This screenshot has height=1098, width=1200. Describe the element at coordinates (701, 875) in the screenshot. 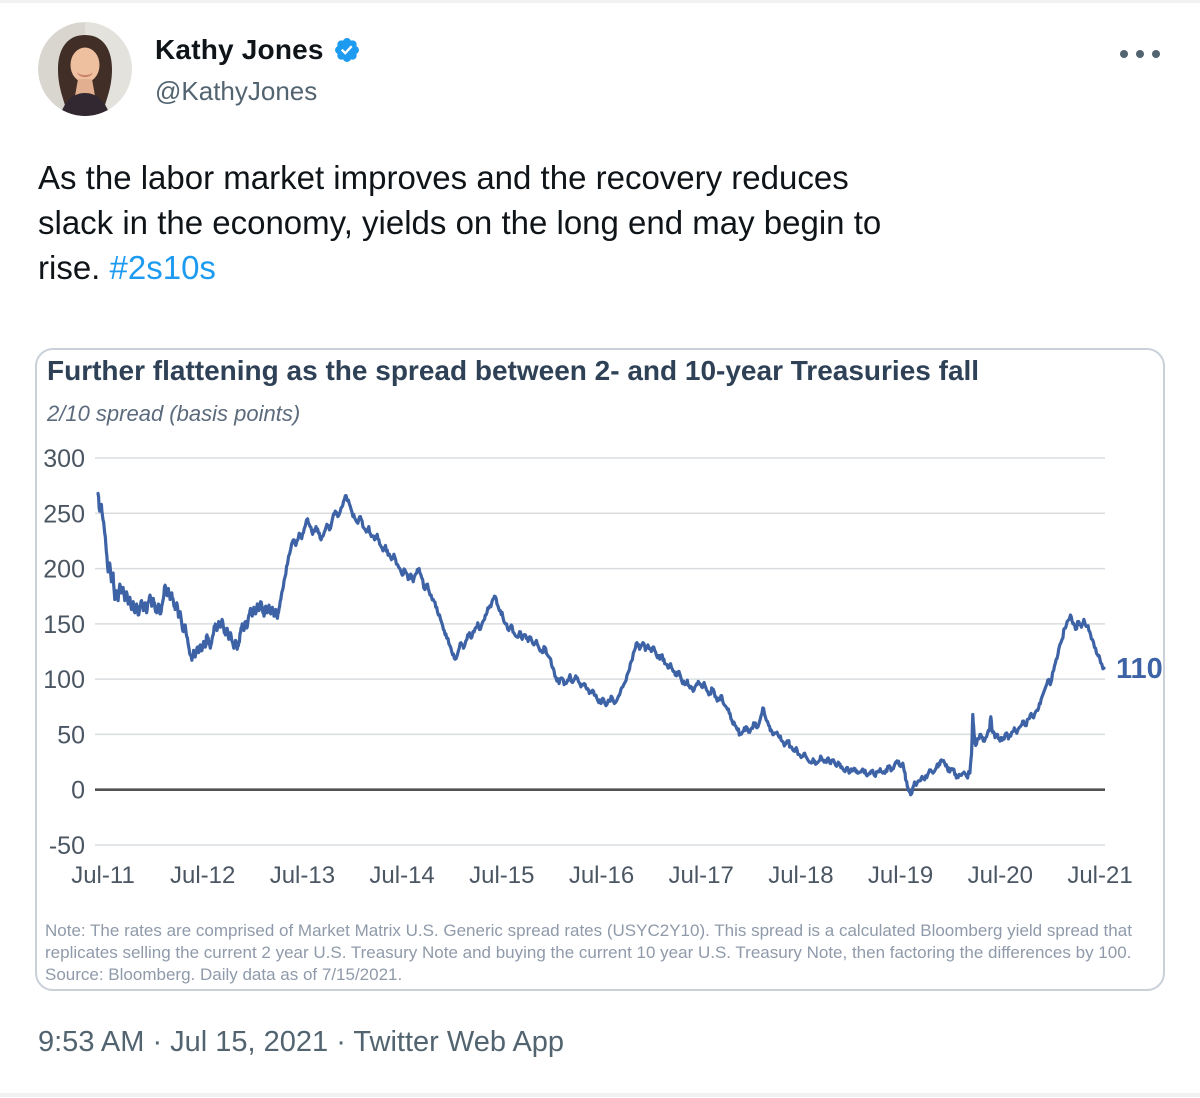

I see `x-tick-label: Jul-17` at that location.